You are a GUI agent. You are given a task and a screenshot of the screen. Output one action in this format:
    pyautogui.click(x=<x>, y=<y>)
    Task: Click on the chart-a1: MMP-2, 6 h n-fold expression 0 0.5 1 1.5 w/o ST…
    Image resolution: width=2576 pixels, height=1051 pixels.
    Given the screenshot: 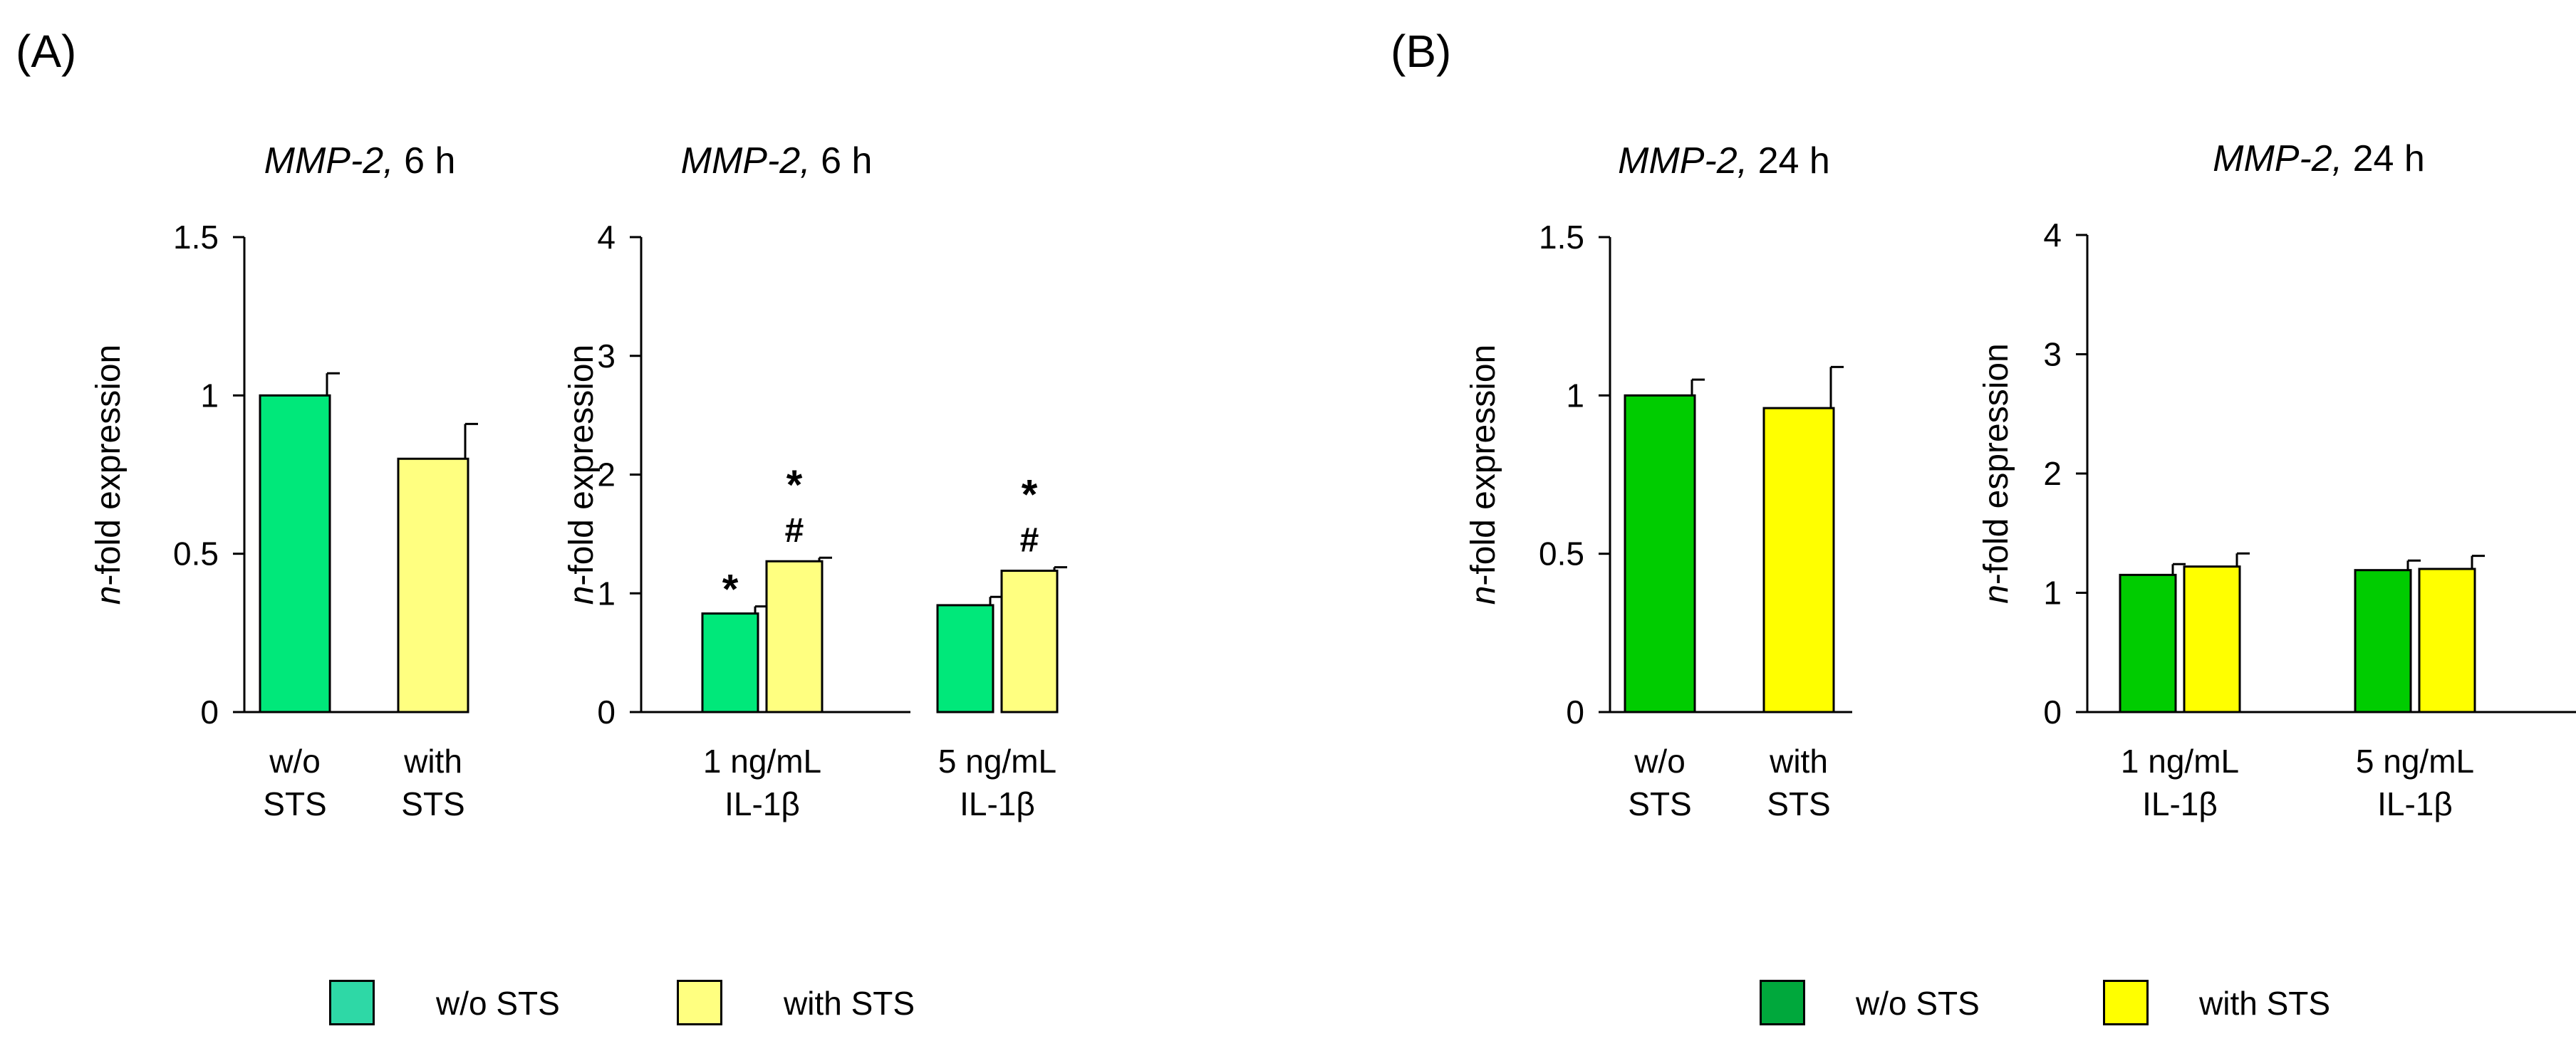 What is the action you would take?
    pyautogui.click(x=284, y=481)
    